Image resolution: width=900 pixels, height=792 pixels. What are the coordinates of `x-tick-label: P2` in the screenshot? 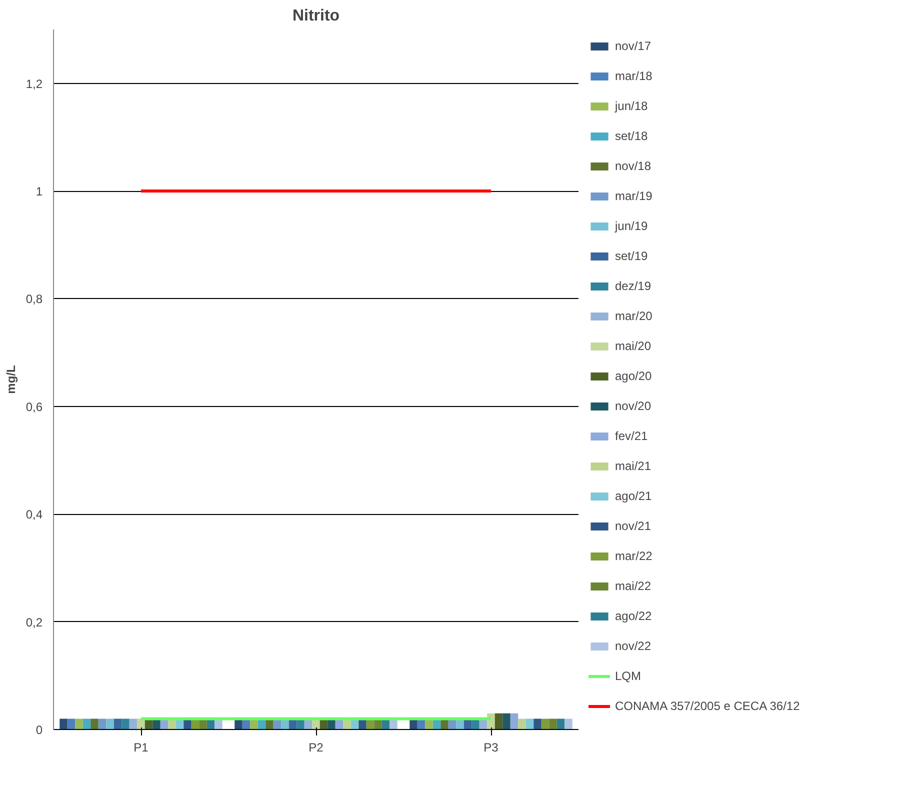 It's located at (316, 747).